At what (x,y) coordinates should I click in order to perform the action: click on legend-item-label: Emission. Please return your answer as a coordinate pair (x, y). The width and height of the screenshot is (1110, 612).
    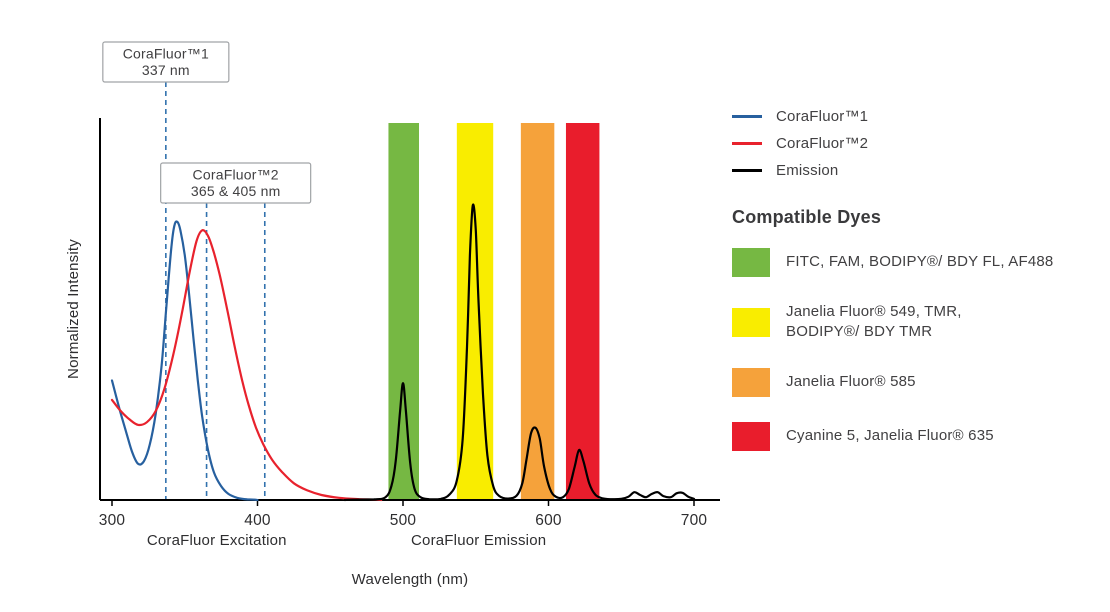
    Looking at the image, I should click on (807, 170).